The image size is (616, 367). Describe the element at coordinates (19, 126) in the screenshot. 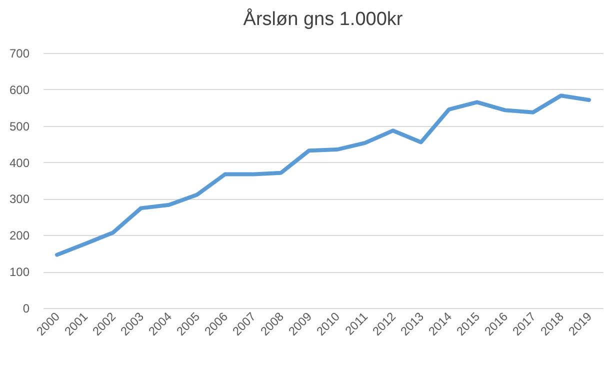

I see `y-tick-label: 500` at that location.